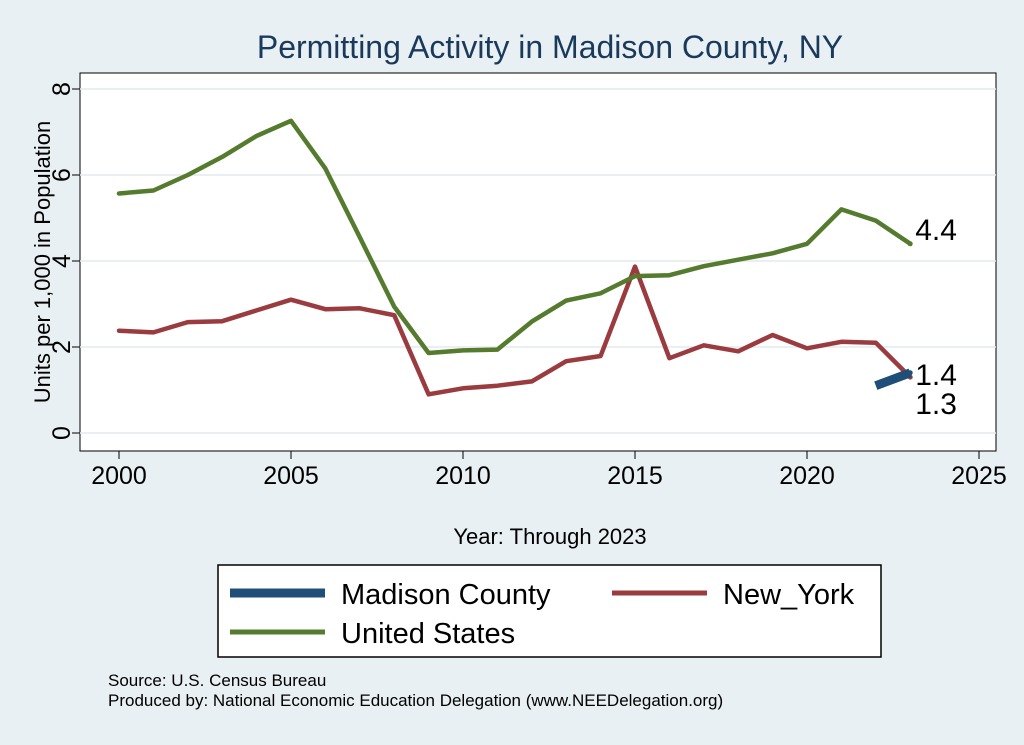  Describe the element at coordinates (62, 175) in the screenshot. I see `y-tick-label-6: 6` at that location.